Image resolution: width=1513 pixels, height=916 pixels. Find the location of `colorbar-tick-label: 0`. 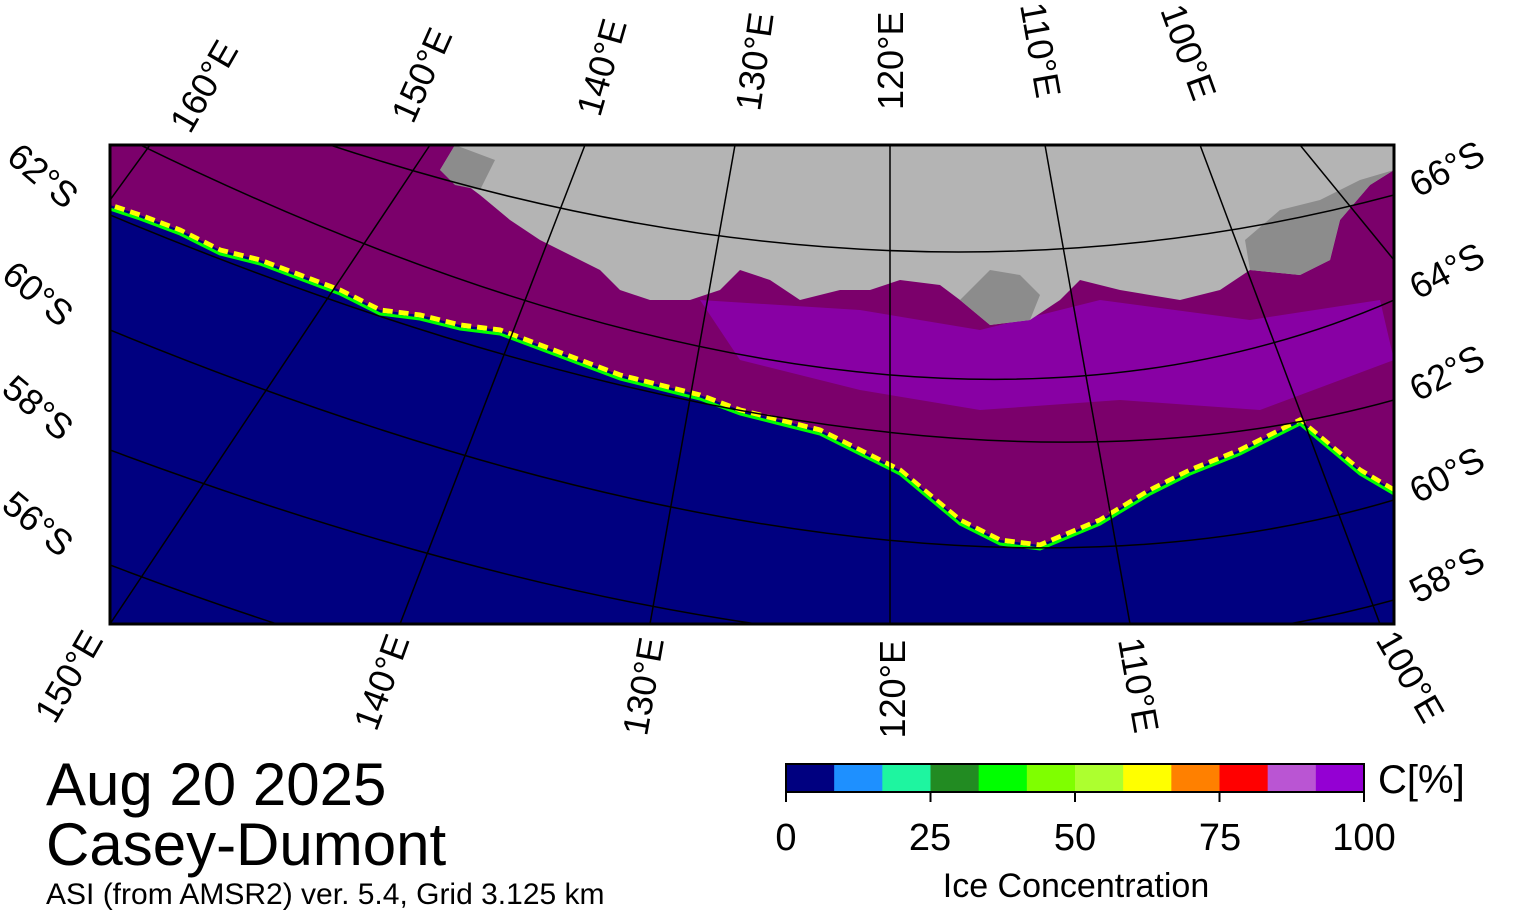

colorbar-tick-label: 0 is located at coordinates (786, 838).